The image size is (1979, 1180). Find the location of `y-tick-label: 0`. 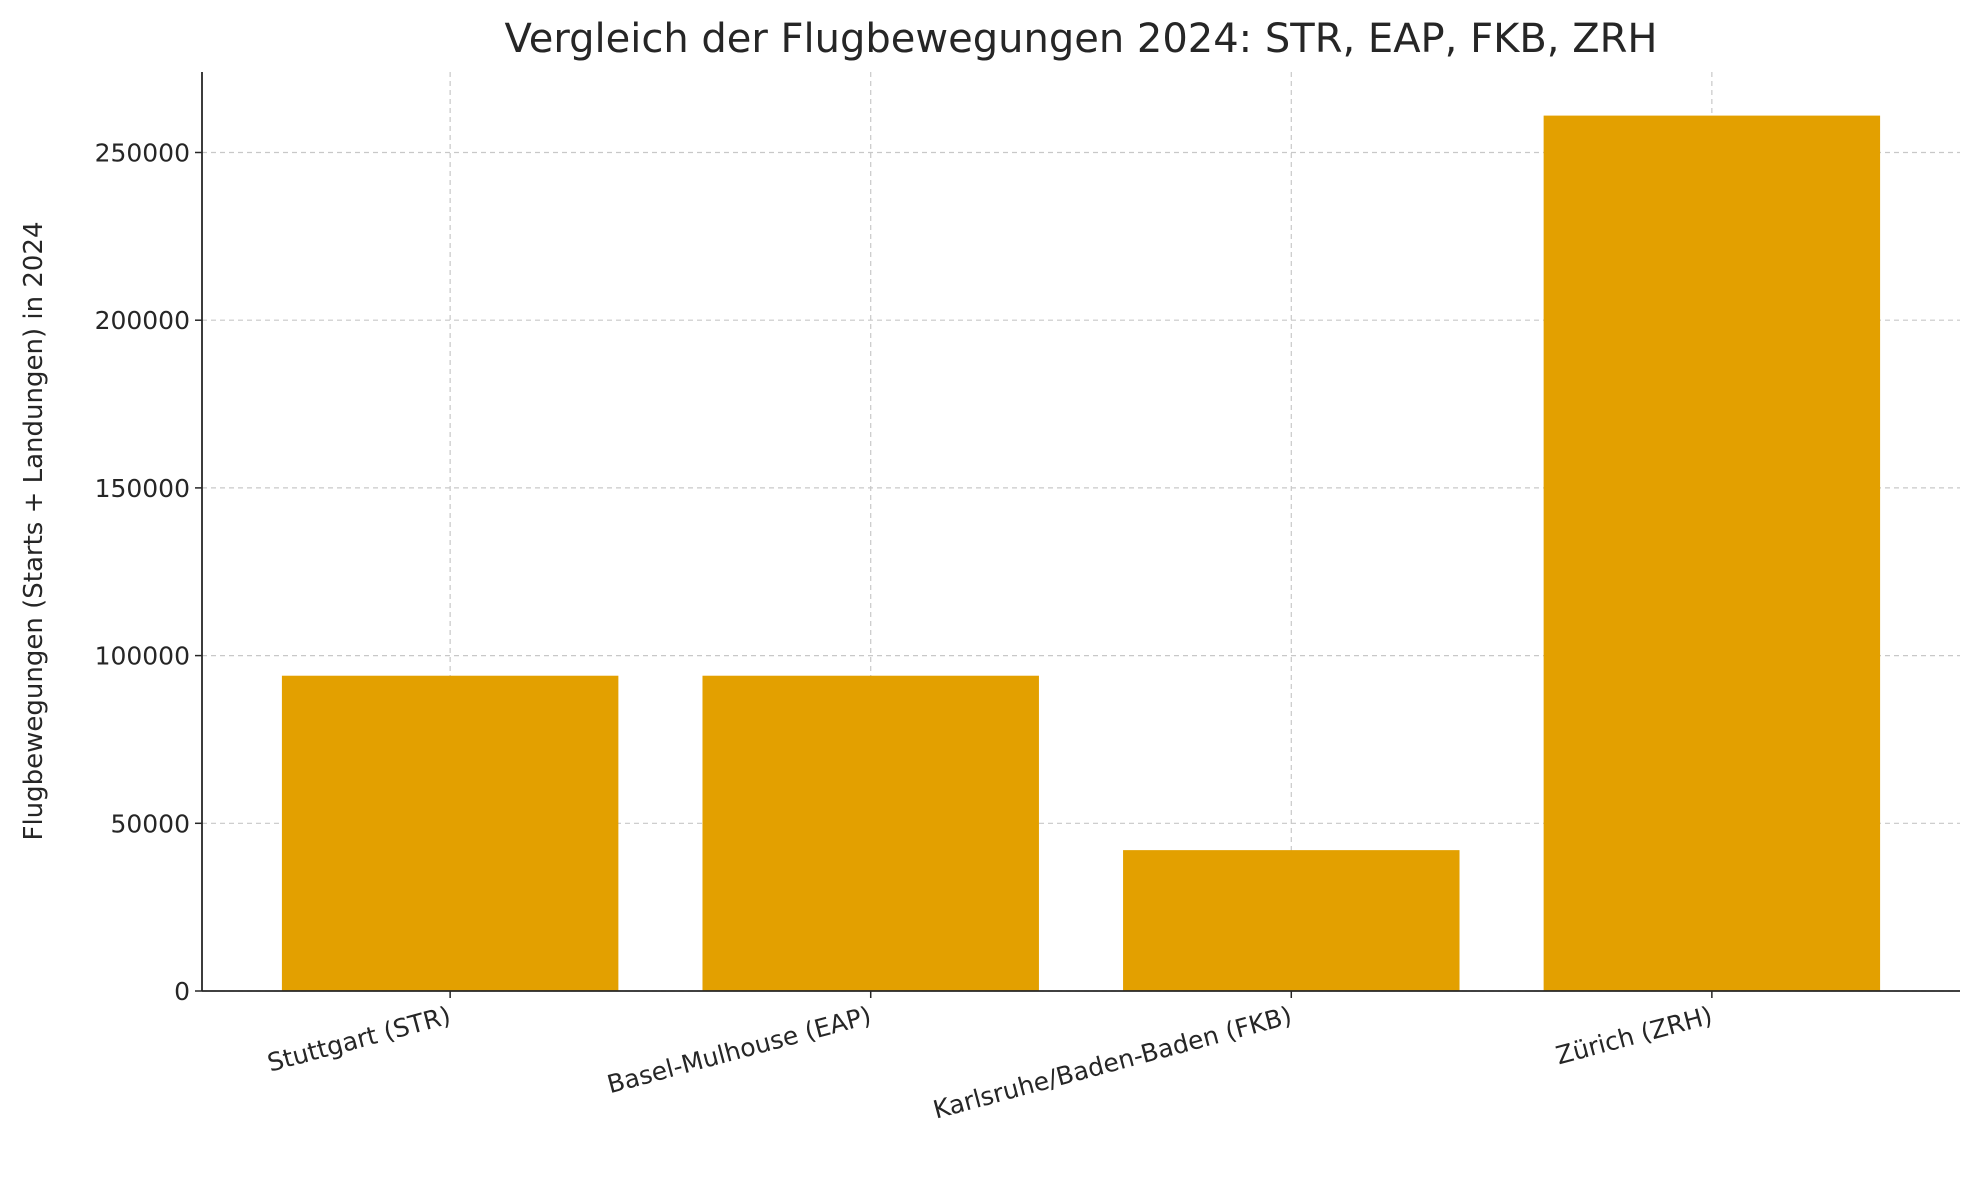

y-tick-label: 0 is located at coordinates (182, 991).